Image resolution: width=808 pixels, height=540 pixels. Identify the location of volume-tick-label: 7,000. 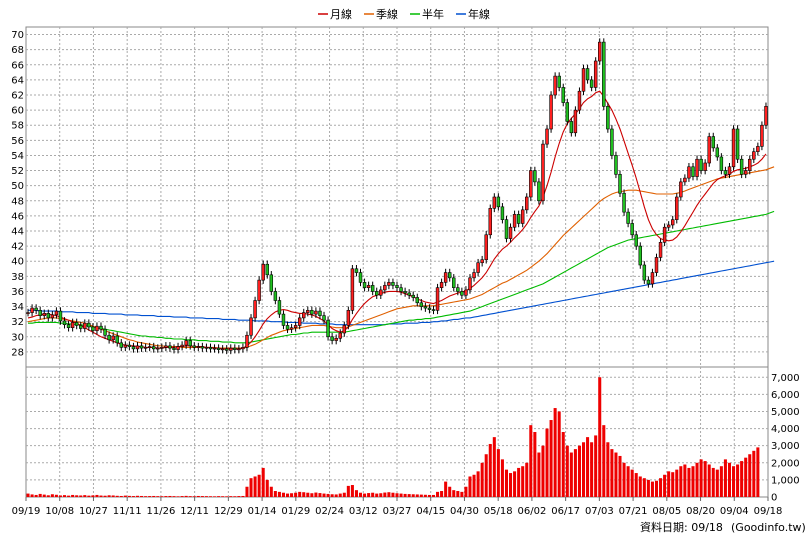
(785, 378).